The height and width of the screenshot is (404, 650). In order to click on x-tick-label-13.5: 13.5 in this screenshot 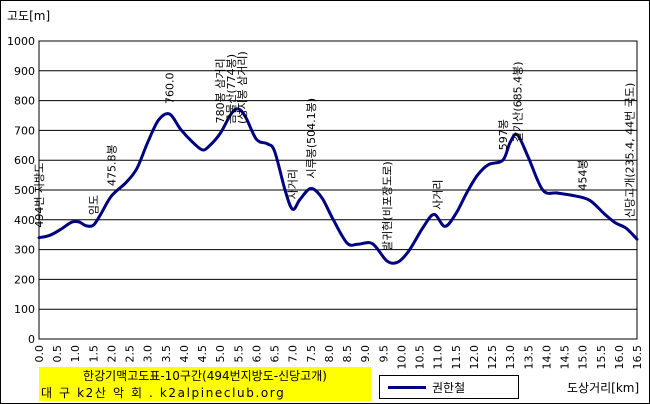, I will do `click(528, 357)`.